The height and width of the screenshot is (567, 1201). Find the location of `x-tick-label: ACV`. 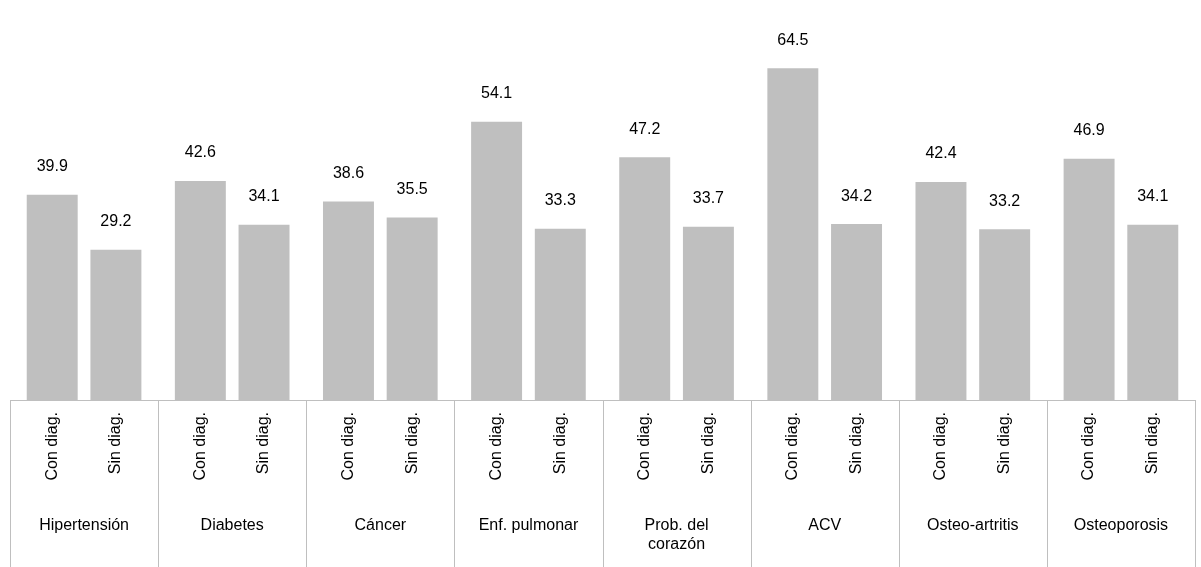

x-tick-label: ACV is located at coordinates (825, 525).